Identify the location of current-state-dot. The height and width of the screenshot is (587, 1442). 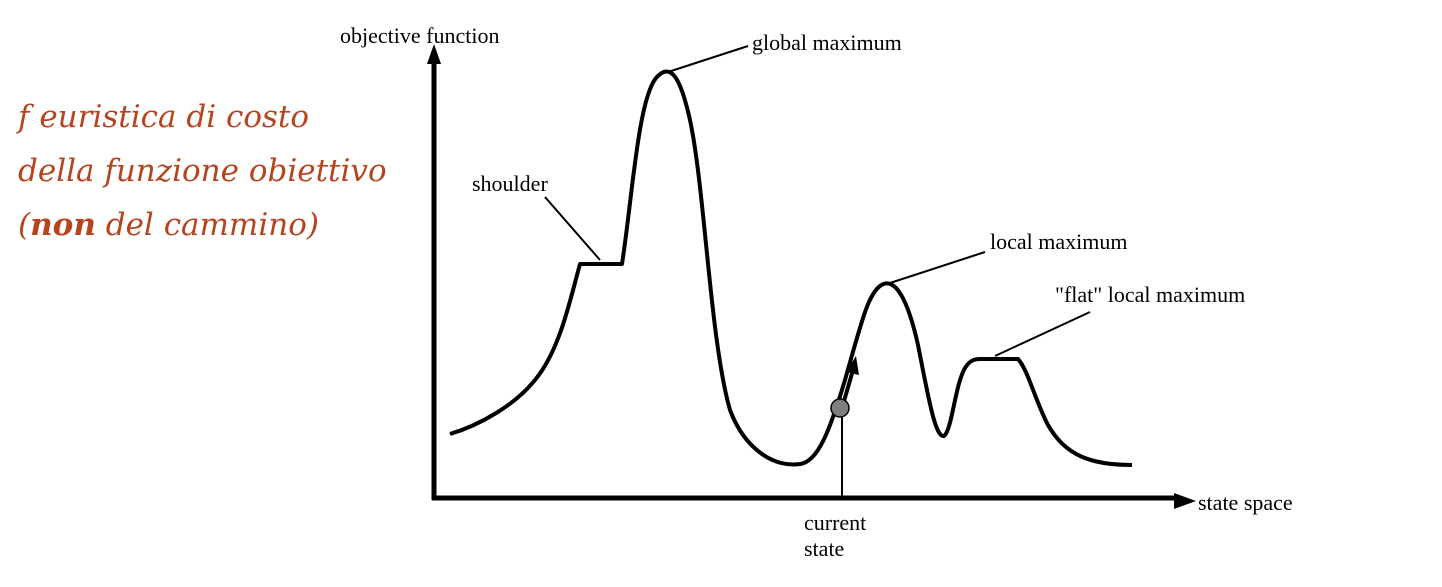
(840, 408).